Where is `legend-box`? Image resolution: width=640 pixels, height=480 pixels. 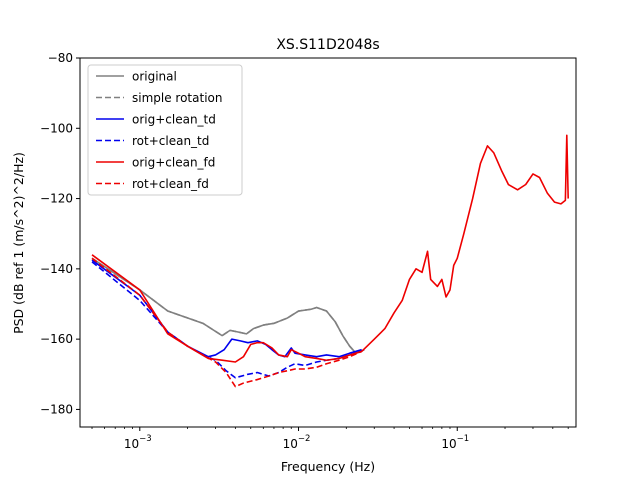
legend-box is located at coordinates (165, 130).